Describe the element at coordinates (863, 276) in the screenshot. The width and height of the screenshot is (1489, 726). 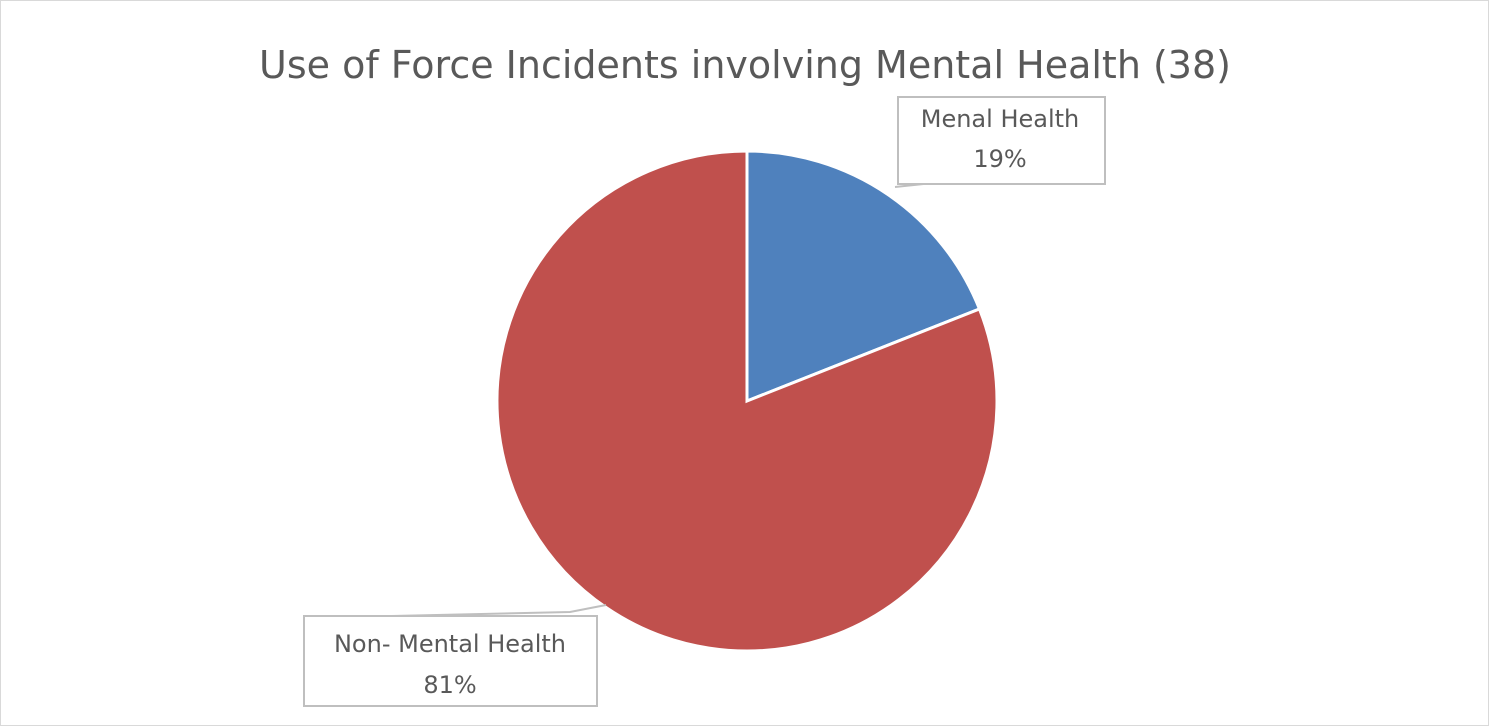
I see `pie-slice-menal-health` at that location.